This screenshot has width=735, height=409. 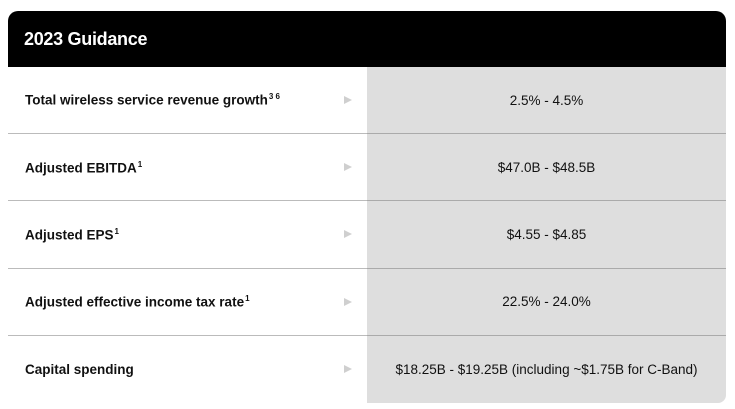 I want to click on label-text: Capital spending, so click(x=79, y=369).